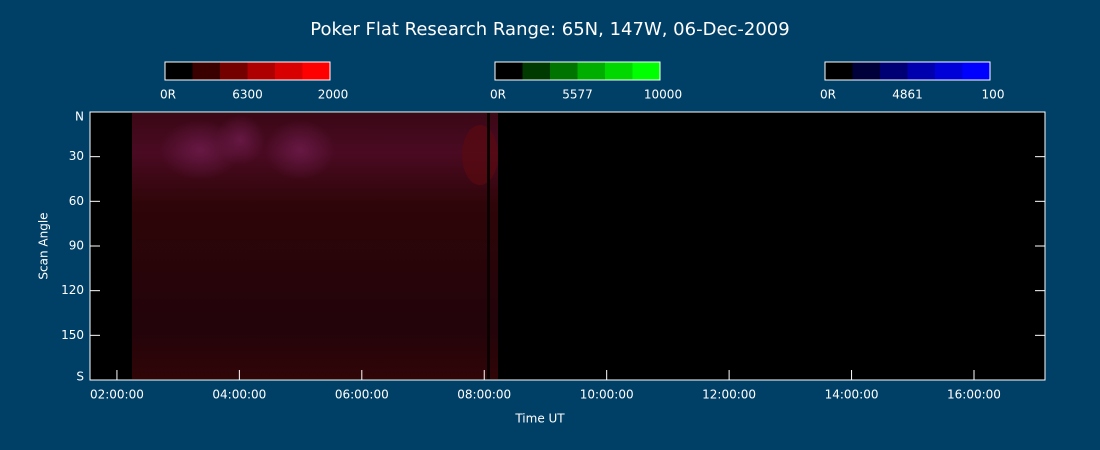  What do you see at coordinates (907, 95) in the screenshot?
I see `colorbar-line: 4861` at bounding box center [907, 95].